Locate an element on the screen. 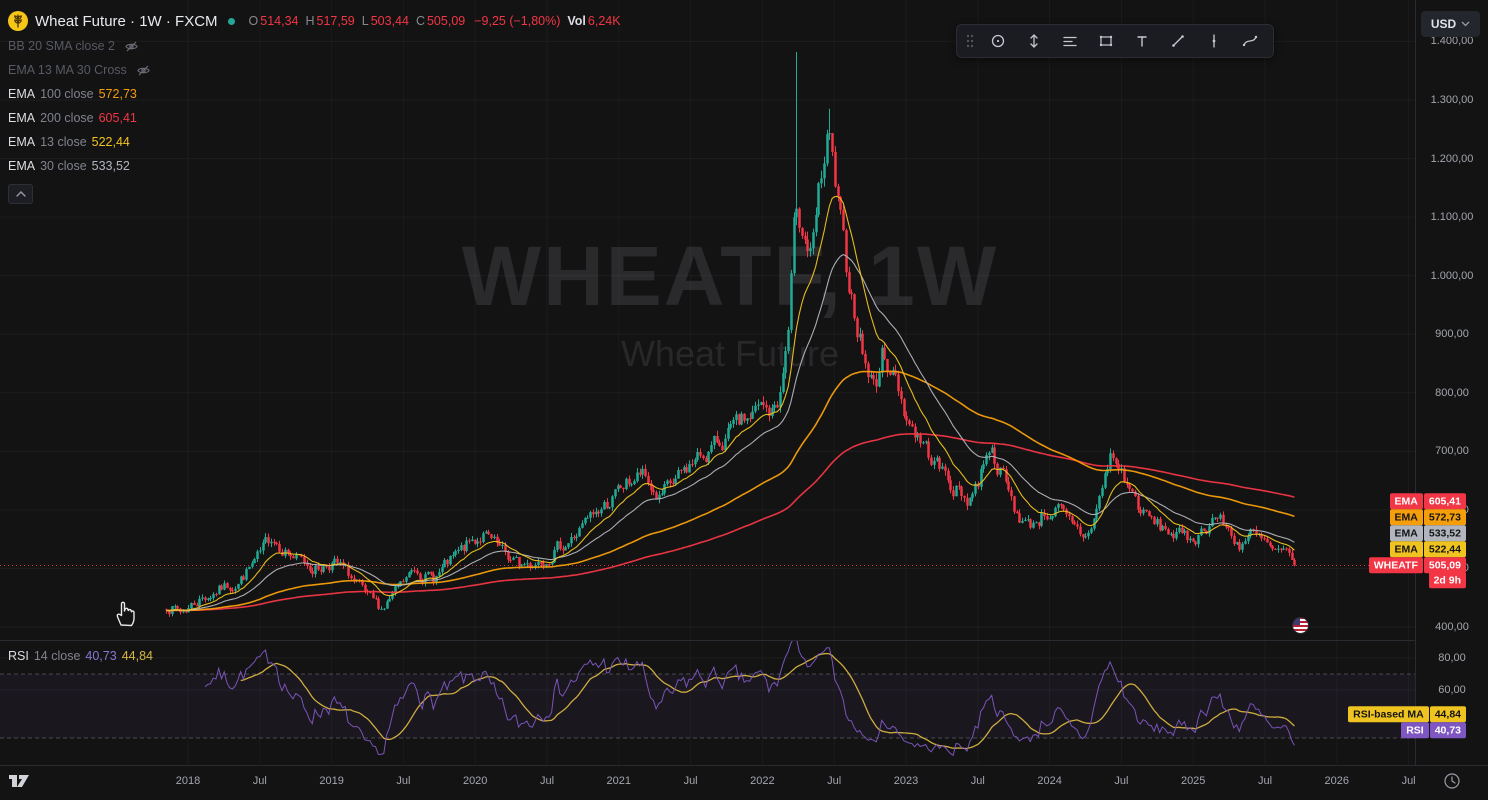  time-axis-label: 2021 is located at coordinates (619, 781).